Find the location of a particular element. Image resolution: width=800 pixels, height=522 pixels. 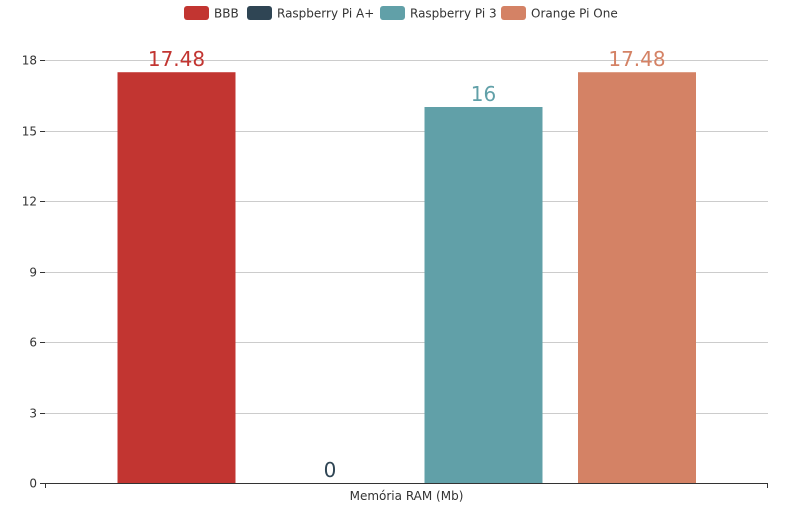

legend-label: Raspberry Pi A+ is located at coordinates (325, 14).